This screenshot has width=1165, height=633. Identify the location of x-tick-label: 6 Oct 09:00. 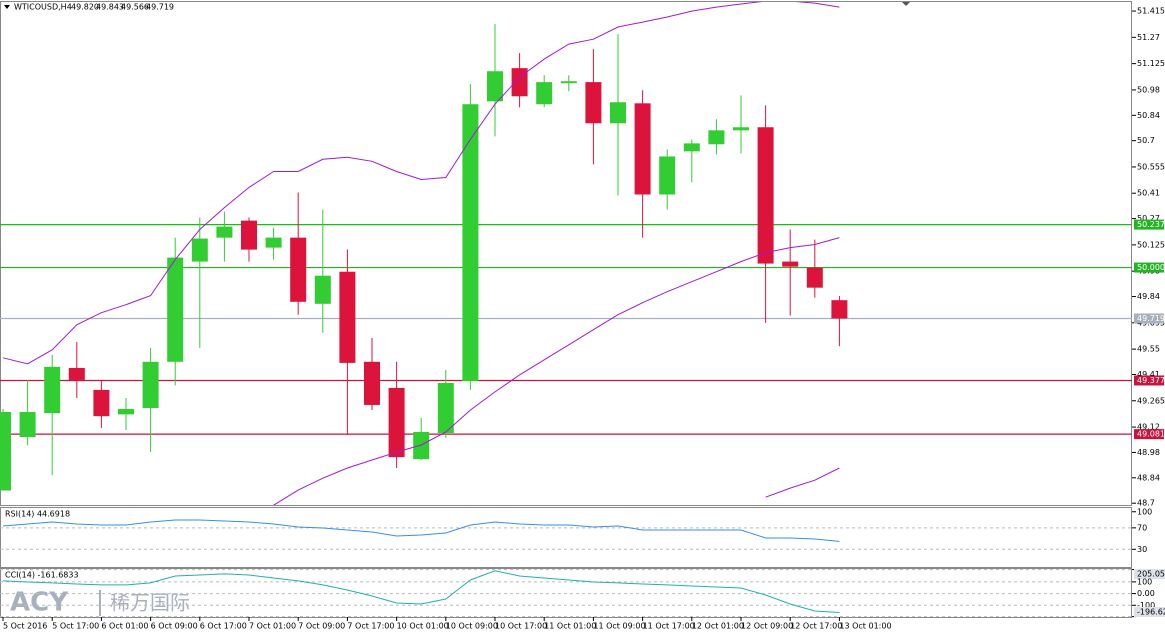
(174, 626).